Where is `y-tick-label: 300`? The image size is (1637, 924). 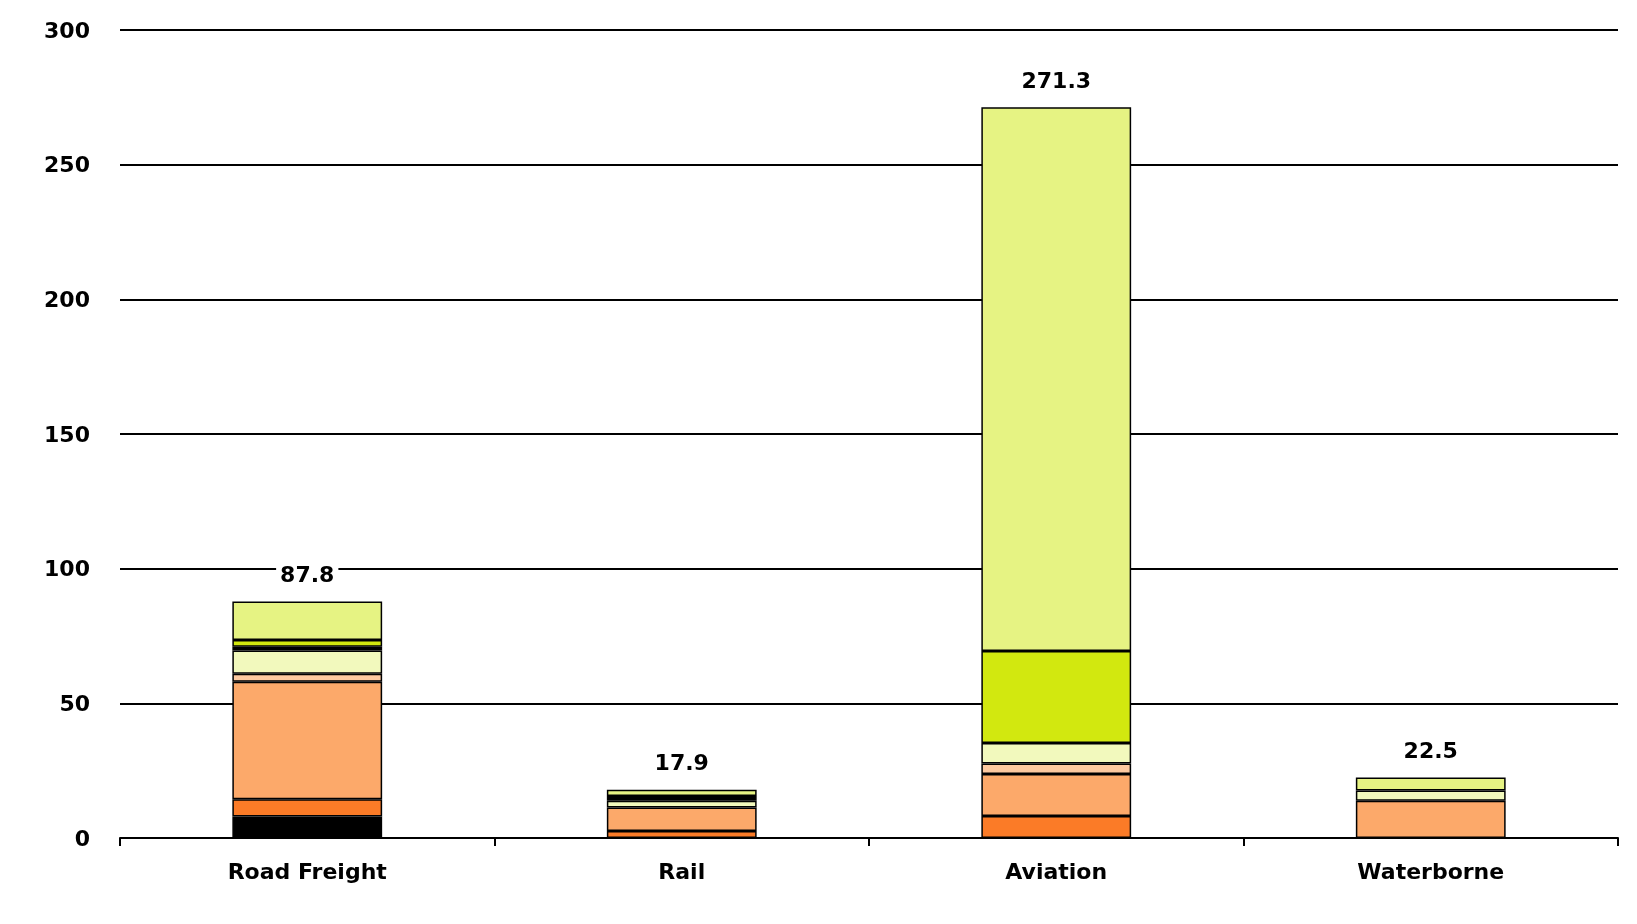 y-tick-label: 300 is located at coordinates (67, 30).